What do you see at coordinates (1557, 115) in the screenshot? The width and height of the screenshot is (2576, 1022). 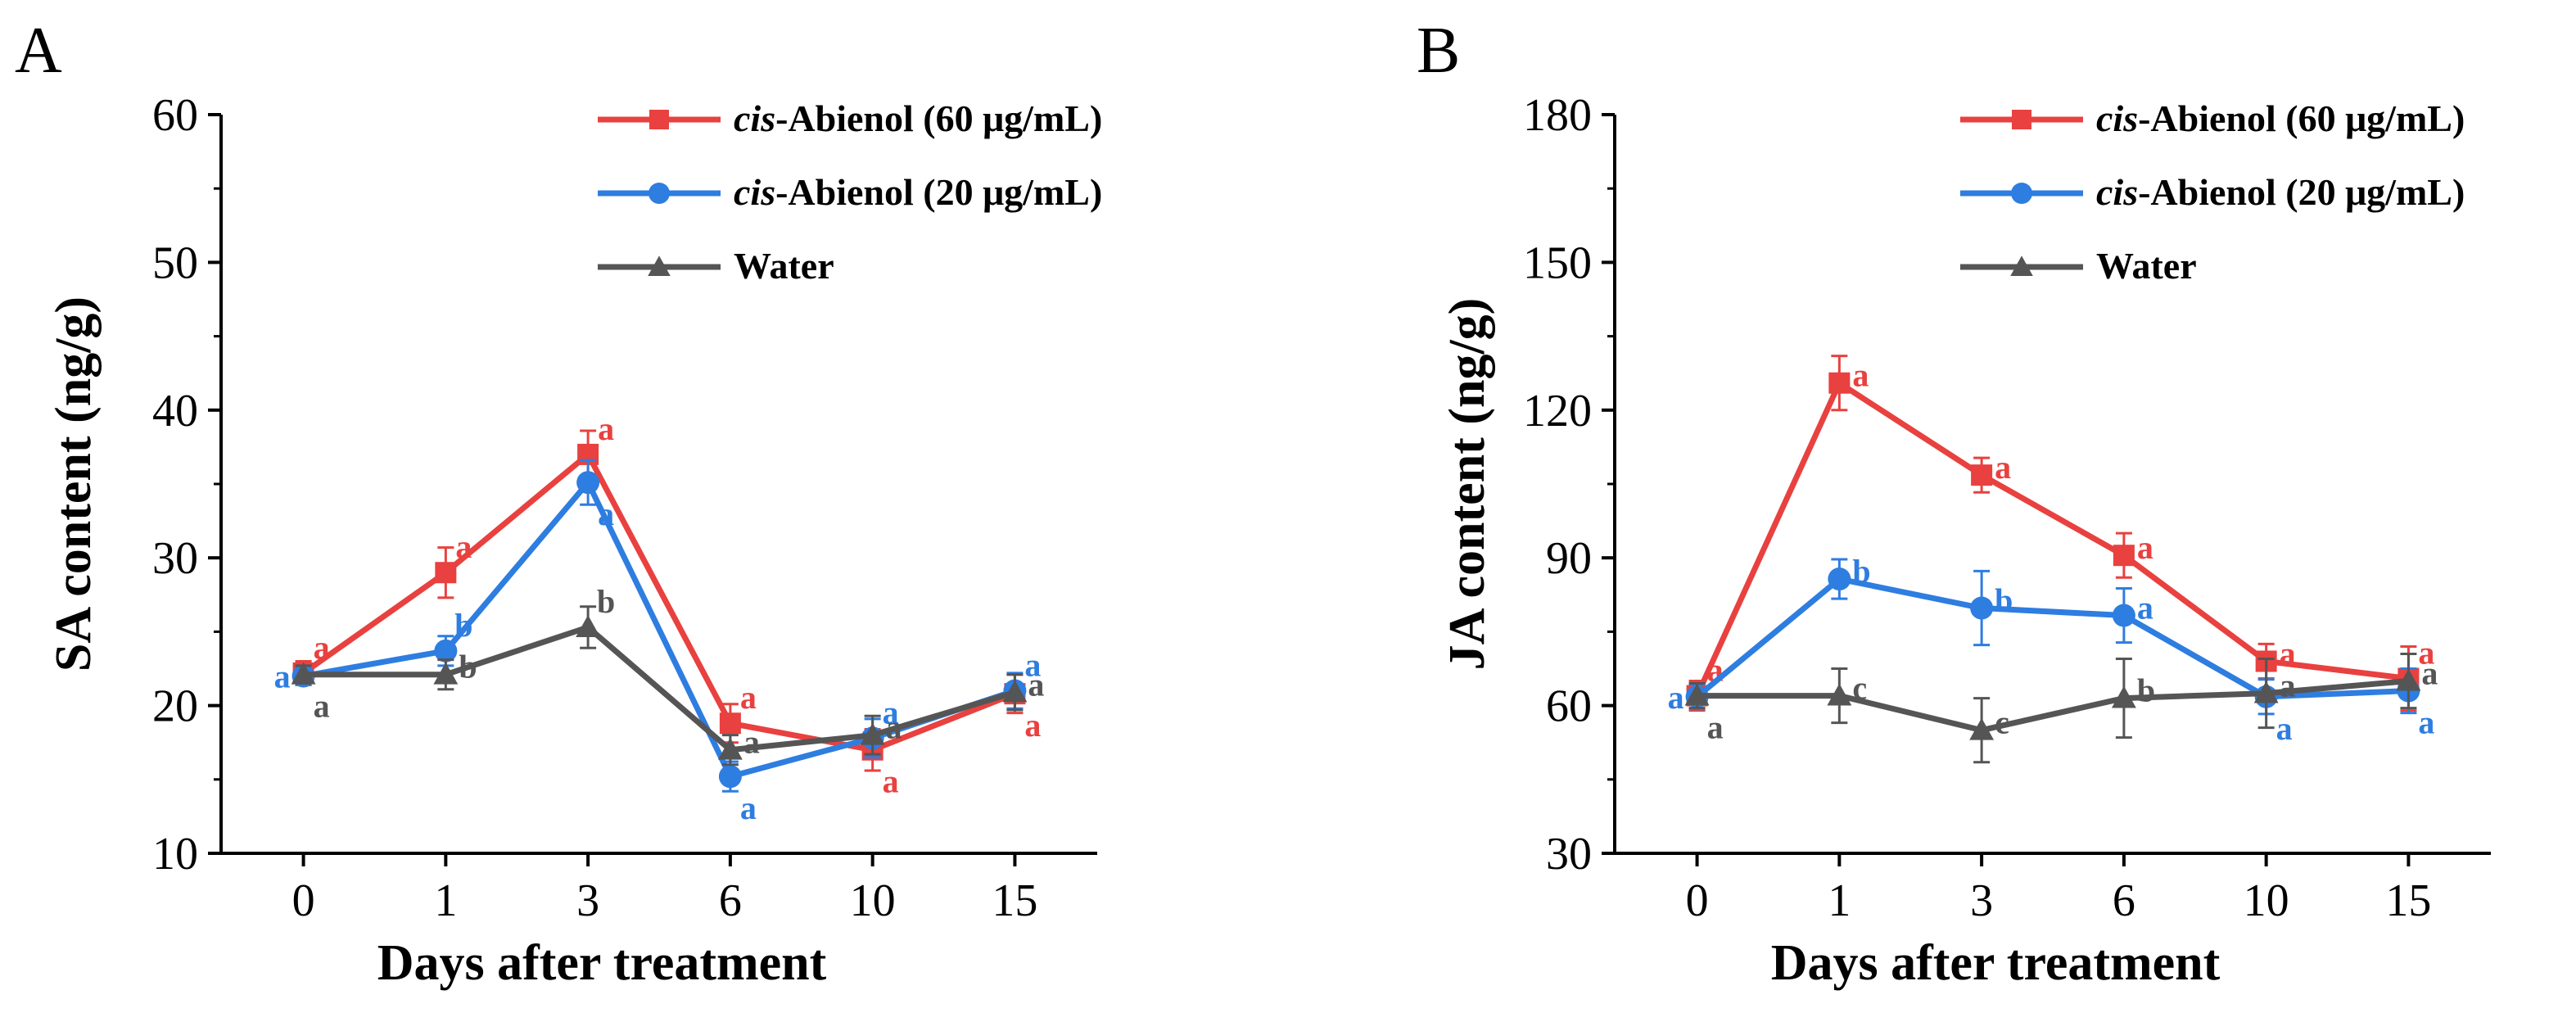 I see `y-tick-label: 180` at bounding box center [1557, 115].